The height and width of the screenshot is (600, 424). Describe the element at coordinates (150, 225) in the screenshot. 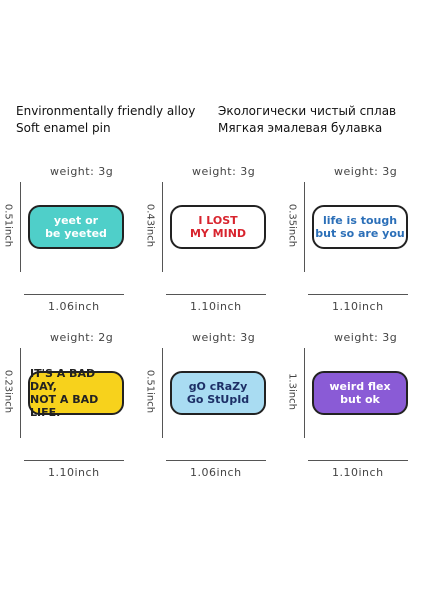

I see `height-label: 0.43inch` at that location.